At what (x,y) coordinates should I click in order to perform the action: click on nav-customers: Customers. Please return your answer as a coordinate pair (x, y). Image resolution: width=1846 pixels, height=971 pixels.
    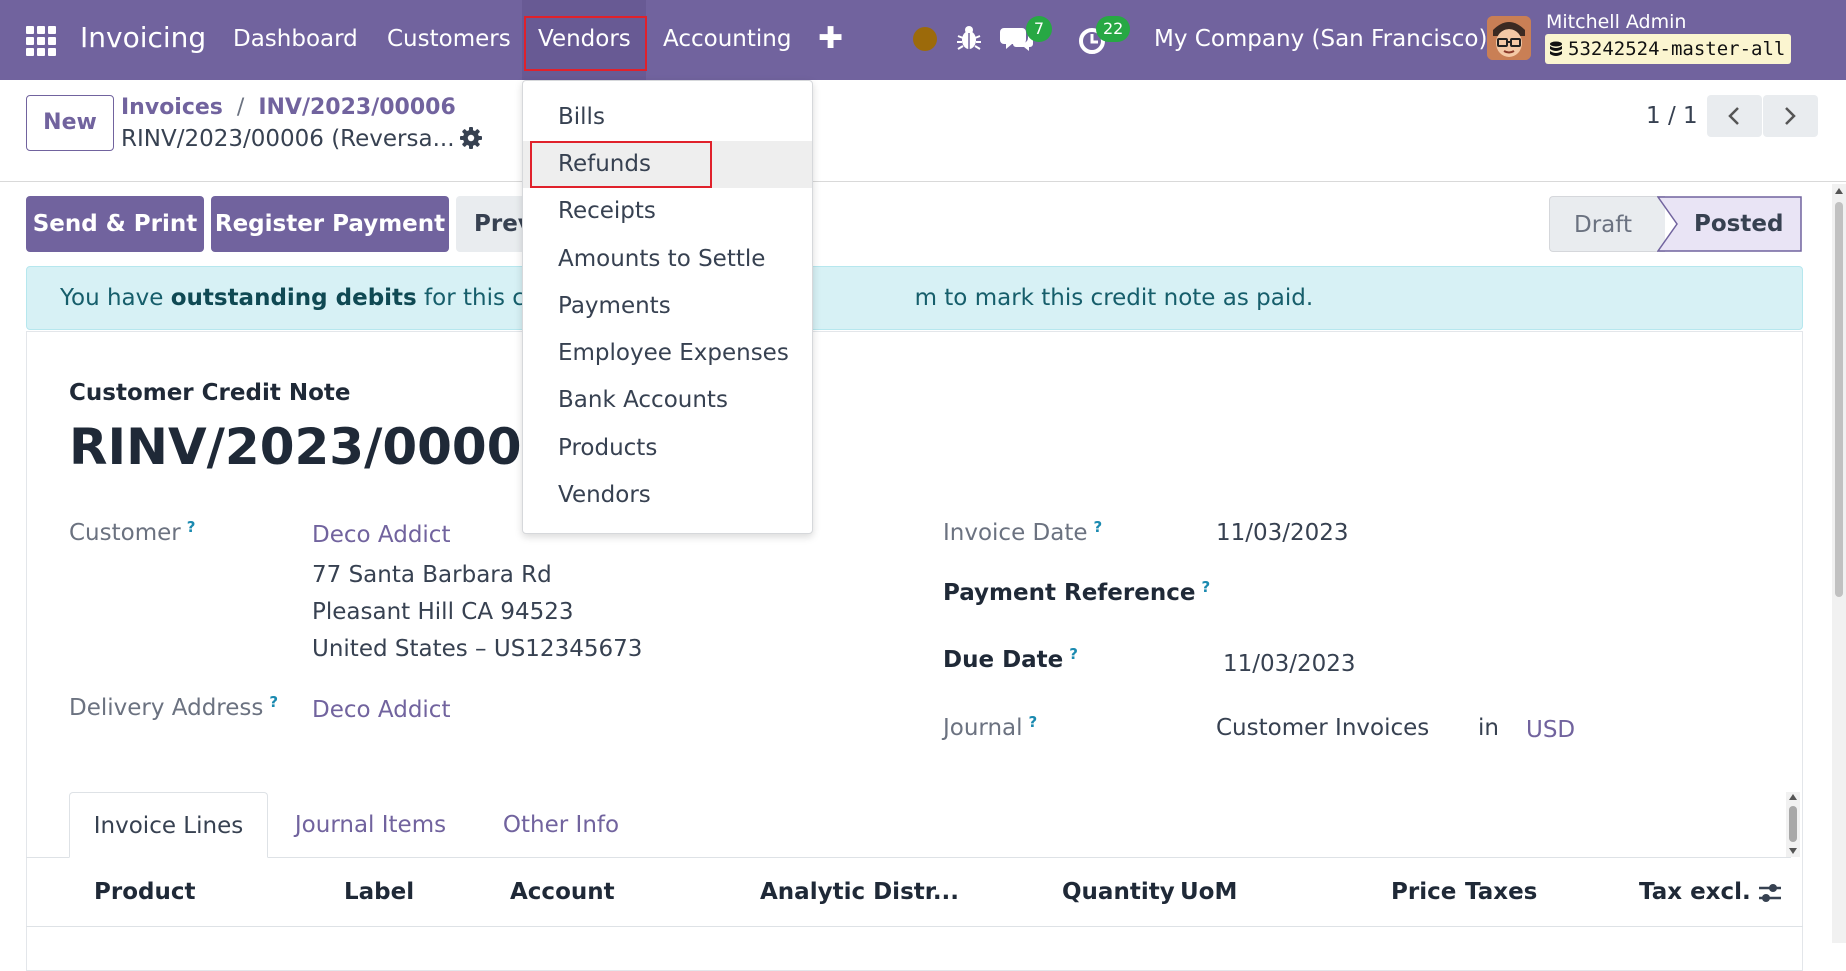
    Looking at the image, I should click on (449, 39).